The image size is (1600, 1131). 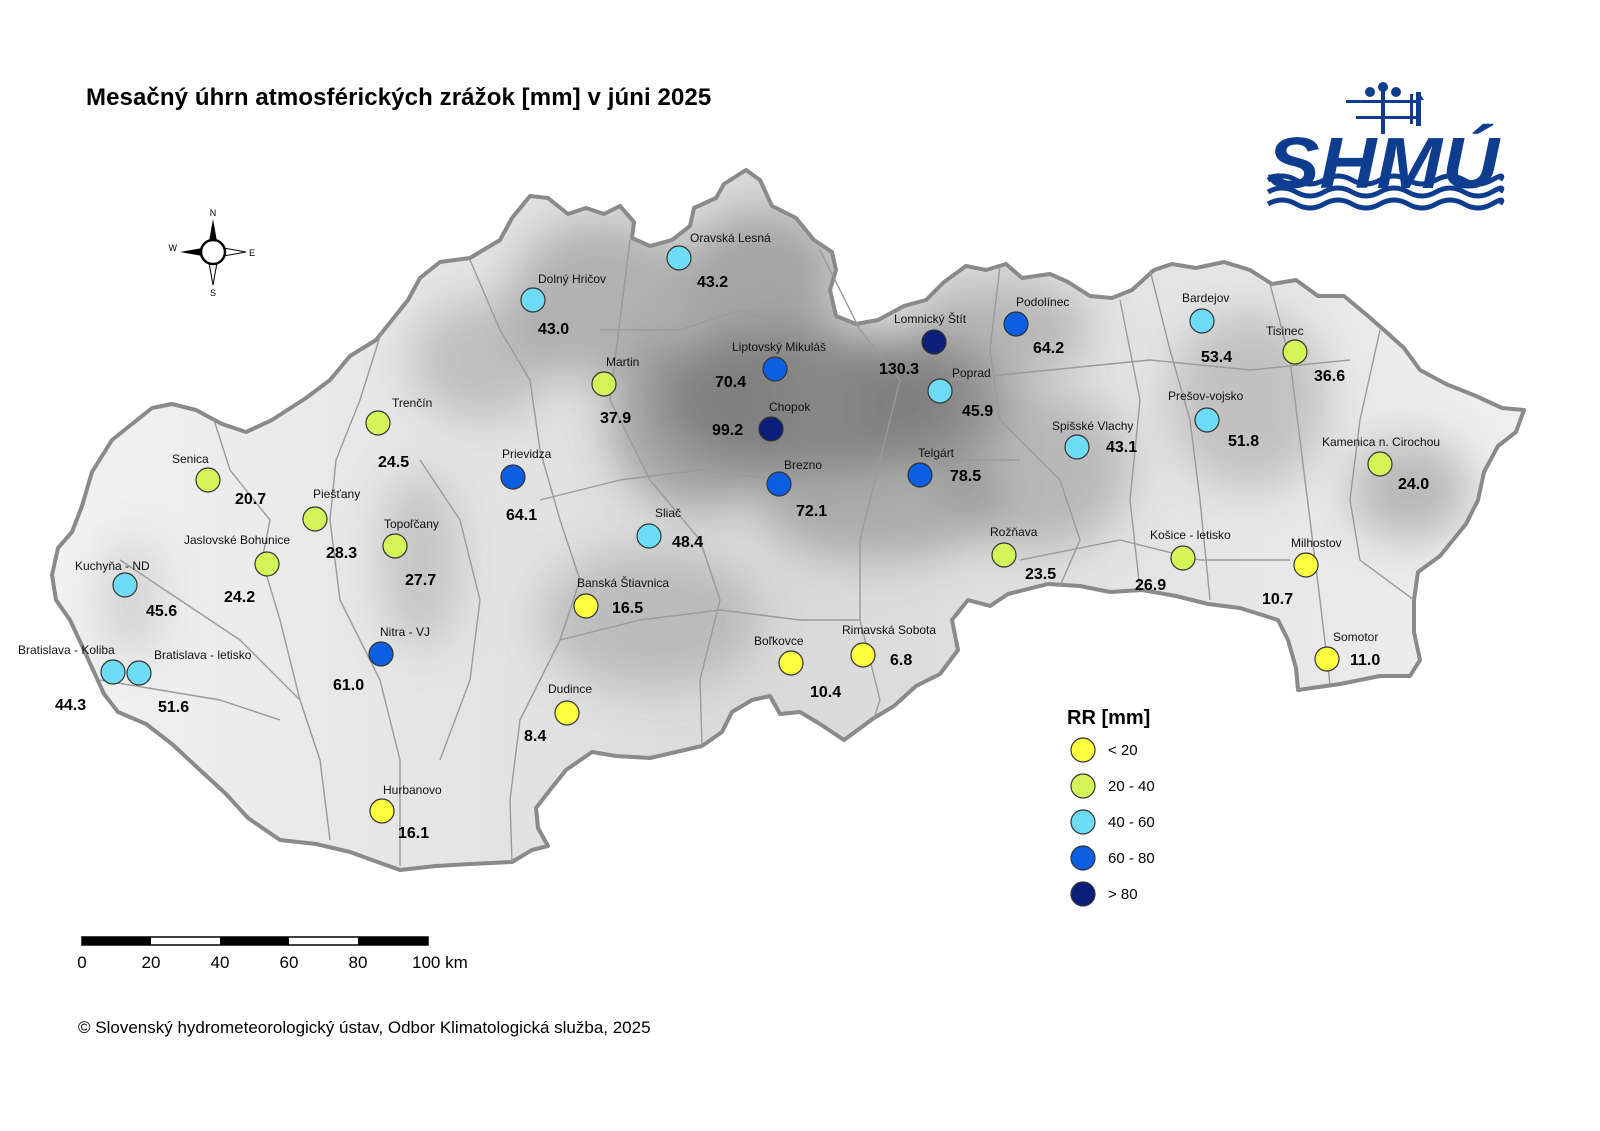 I want to click on compass-n-label: N, so click(x=213, y=213).